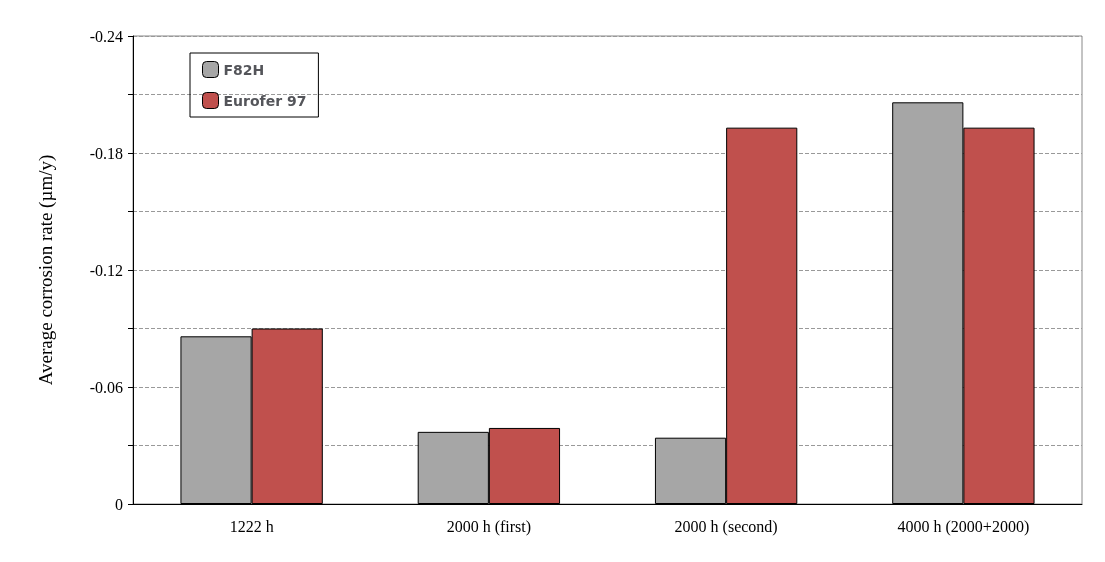  I want to click on y-axis-title: Average corrosion rate (µm/y), so click(46, 270).